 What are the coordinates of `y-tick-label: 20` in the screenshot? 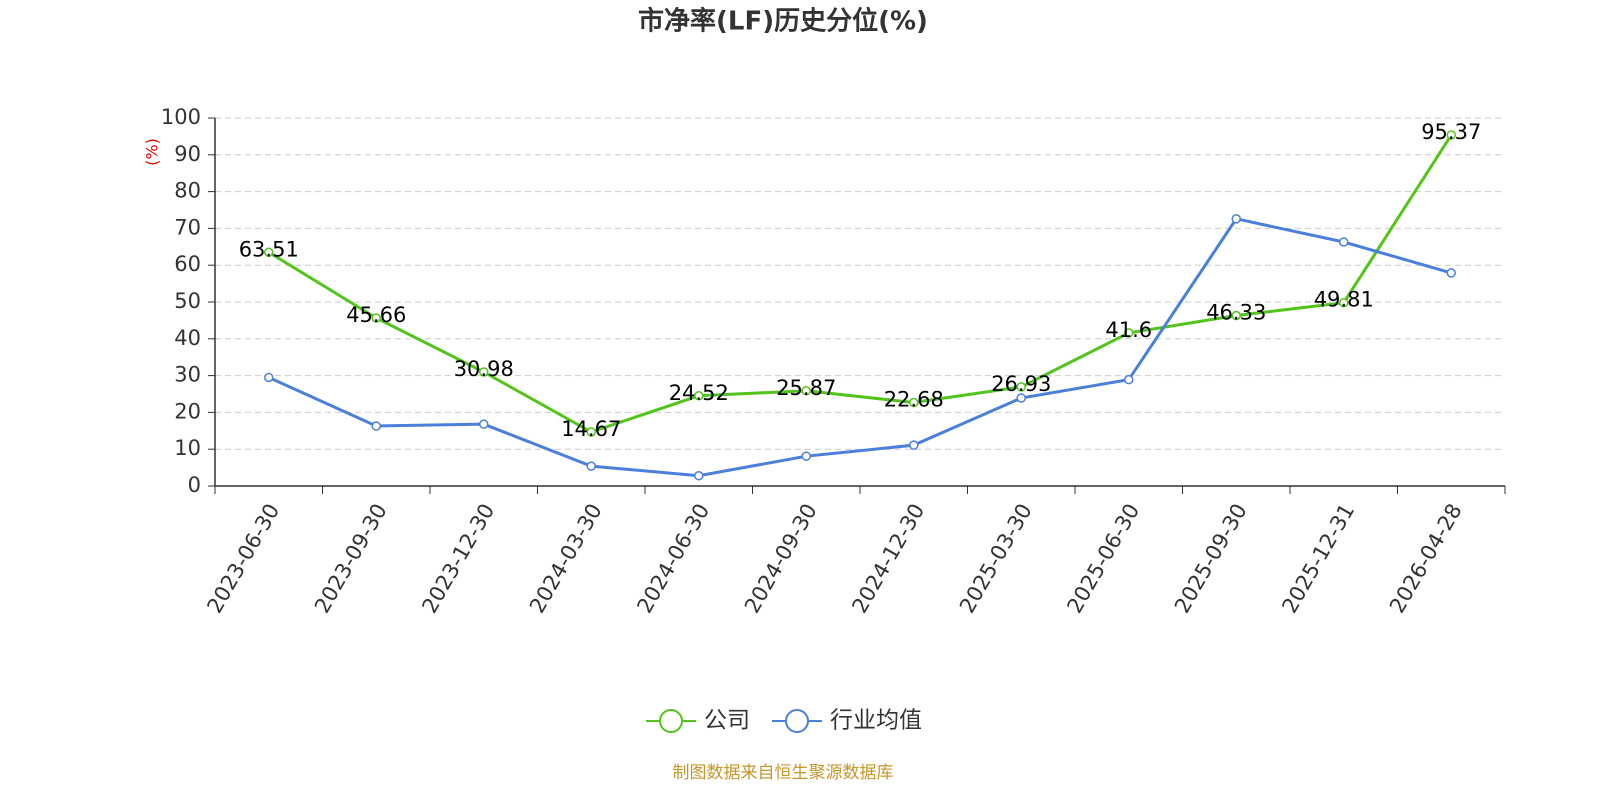 It's located at (187, 411).